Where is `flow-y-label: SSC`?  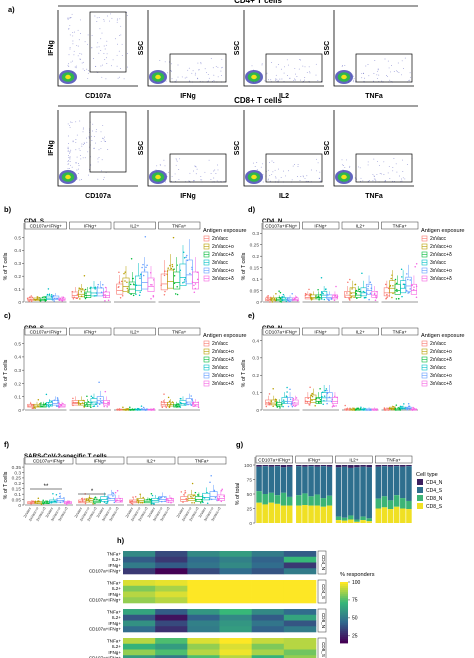 flow-y-label: SSC is located at coordinates (237, 48).